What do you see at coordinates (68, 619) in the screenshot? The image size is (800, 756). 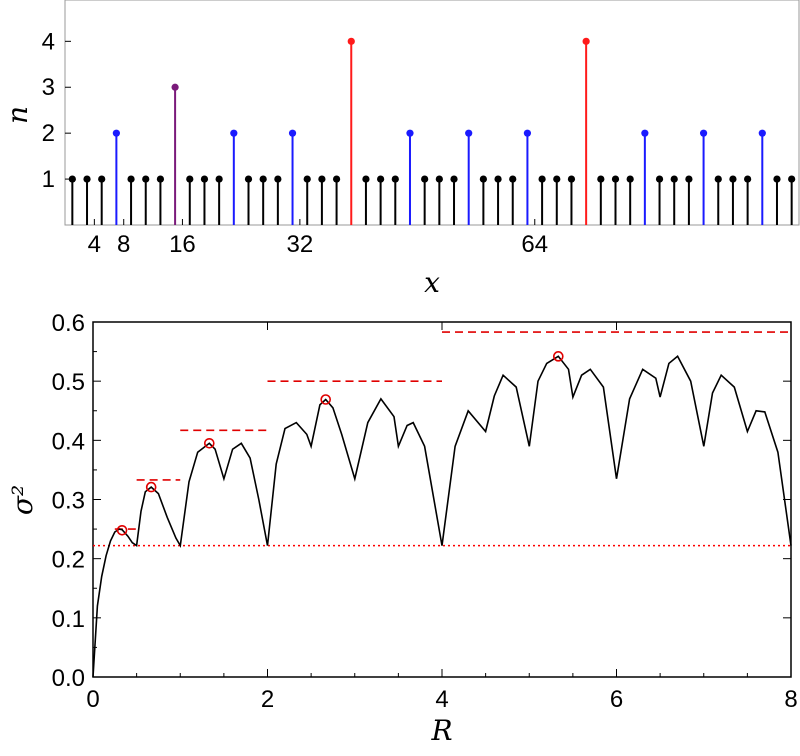 I see `variance-y-tick-label: 0.1` at bounding box center [68, 619].